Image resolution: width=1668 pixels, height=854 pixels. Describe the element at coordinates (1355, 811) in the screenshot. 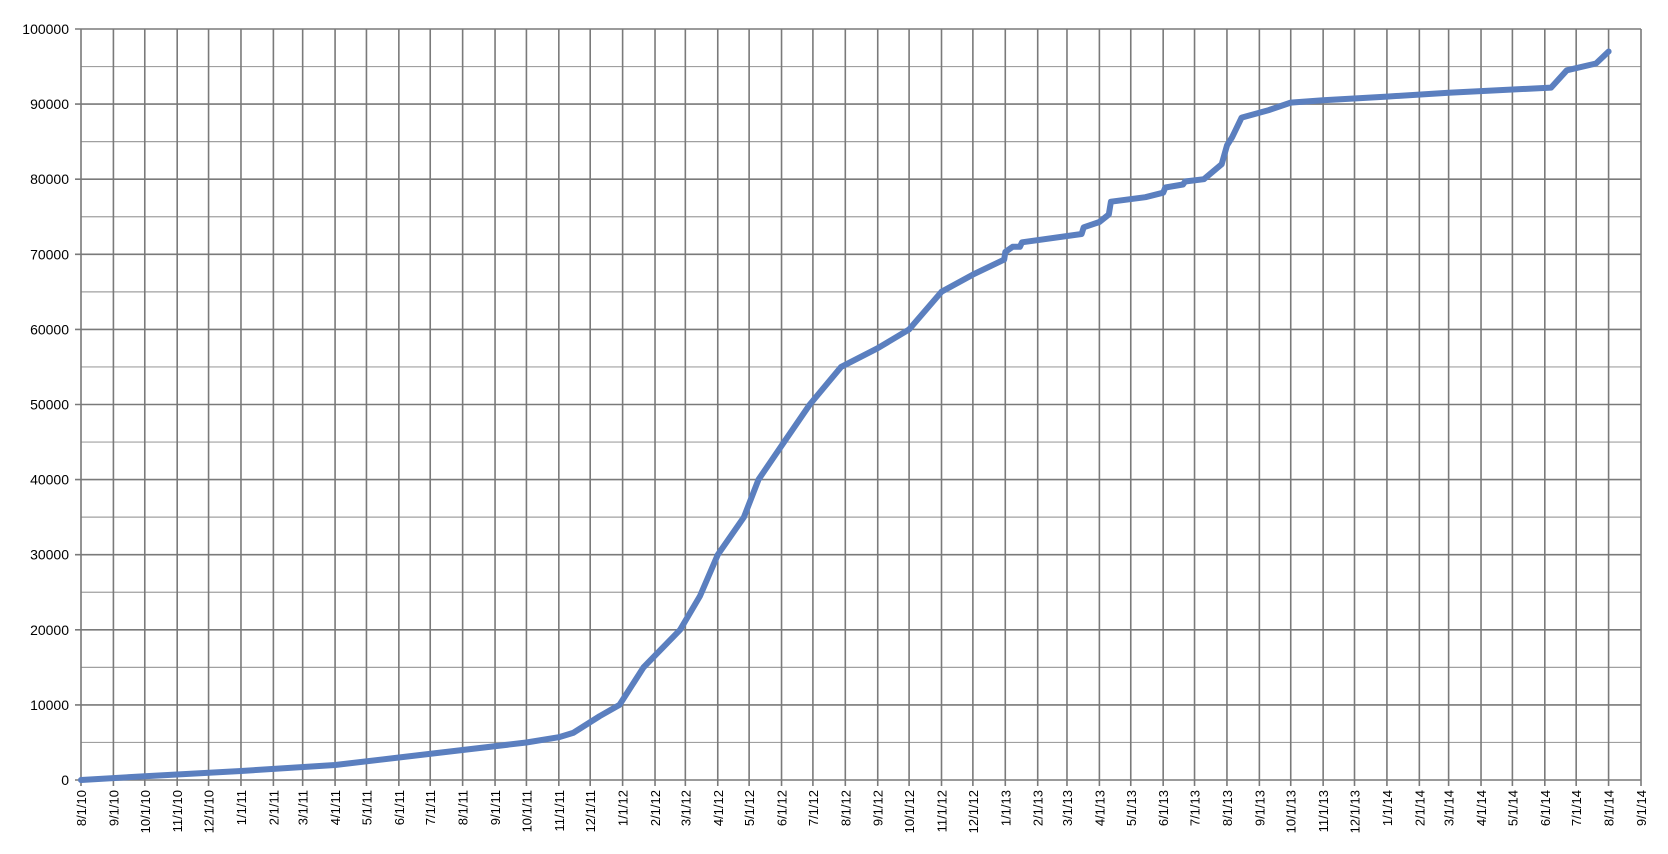

I see `x-tick-label: 12/1/13` at that location.